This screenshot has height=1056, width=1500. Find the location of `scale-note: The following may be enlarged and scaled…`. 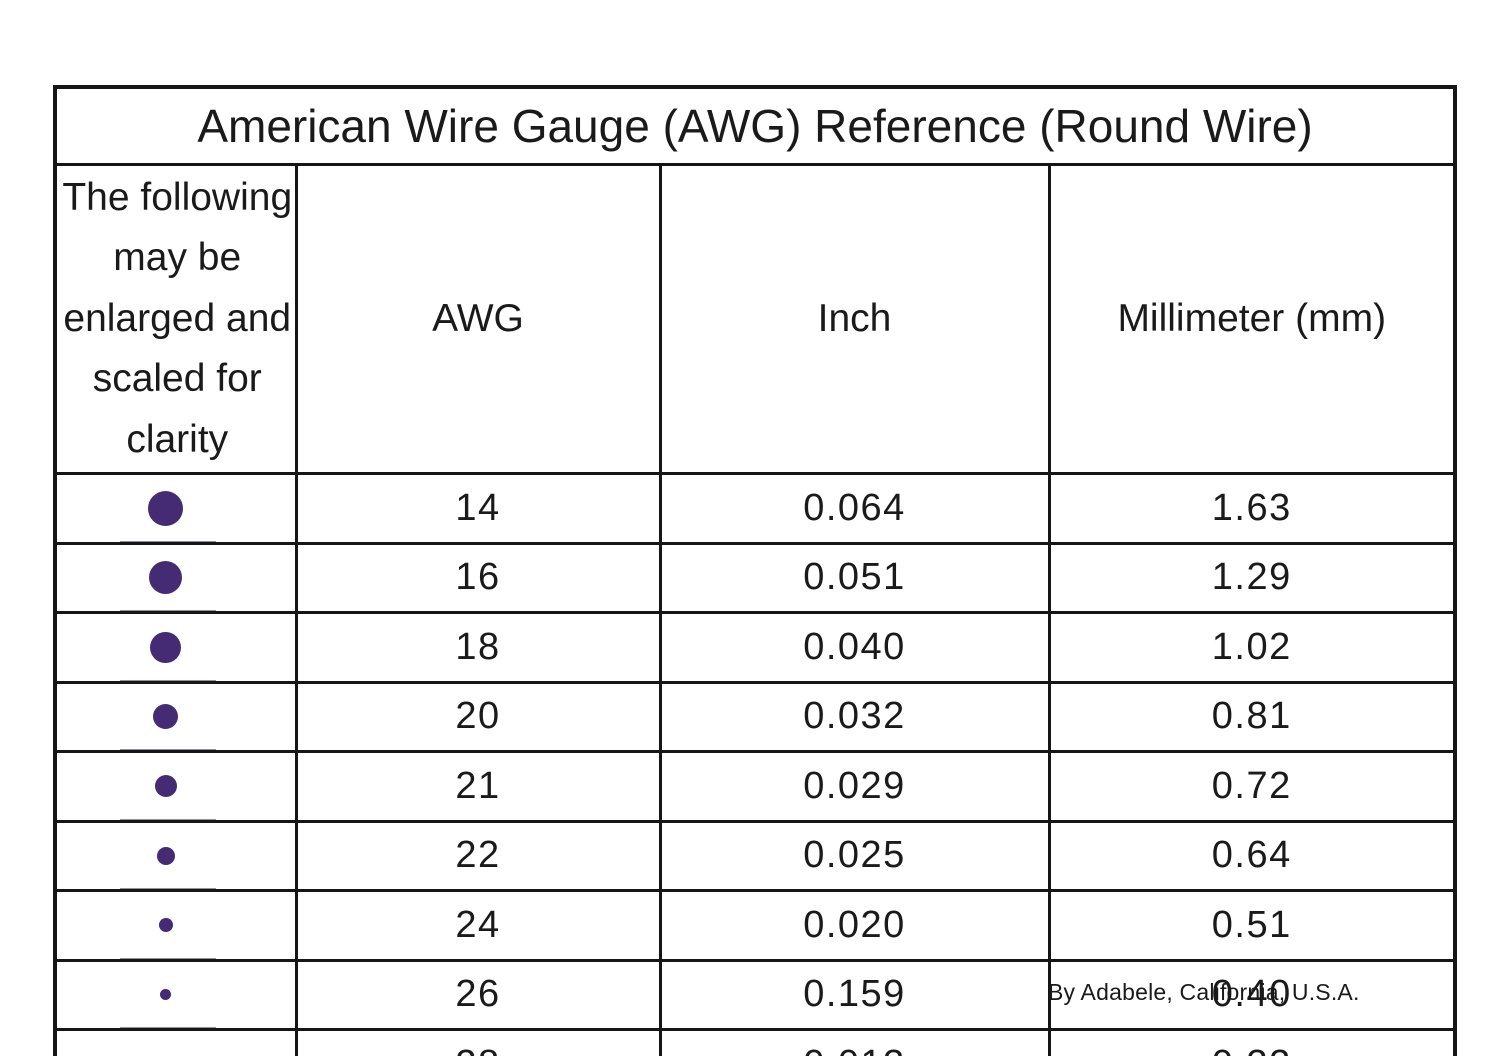

scale-note: The following may be enlarged and scaled… is located at coordinates (175, 319).